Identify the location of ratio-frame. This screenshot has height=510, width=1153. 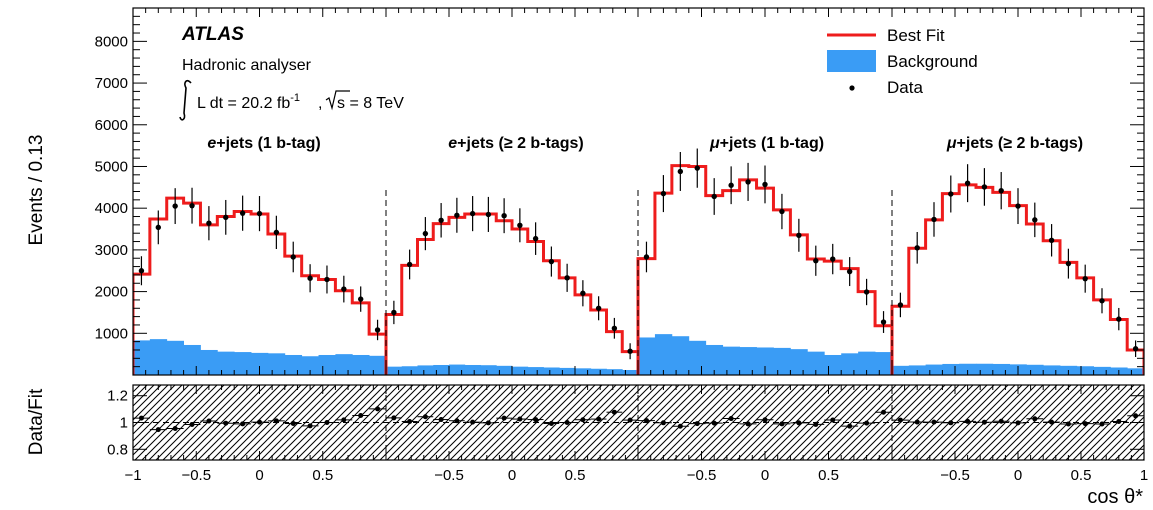
(638, 422).